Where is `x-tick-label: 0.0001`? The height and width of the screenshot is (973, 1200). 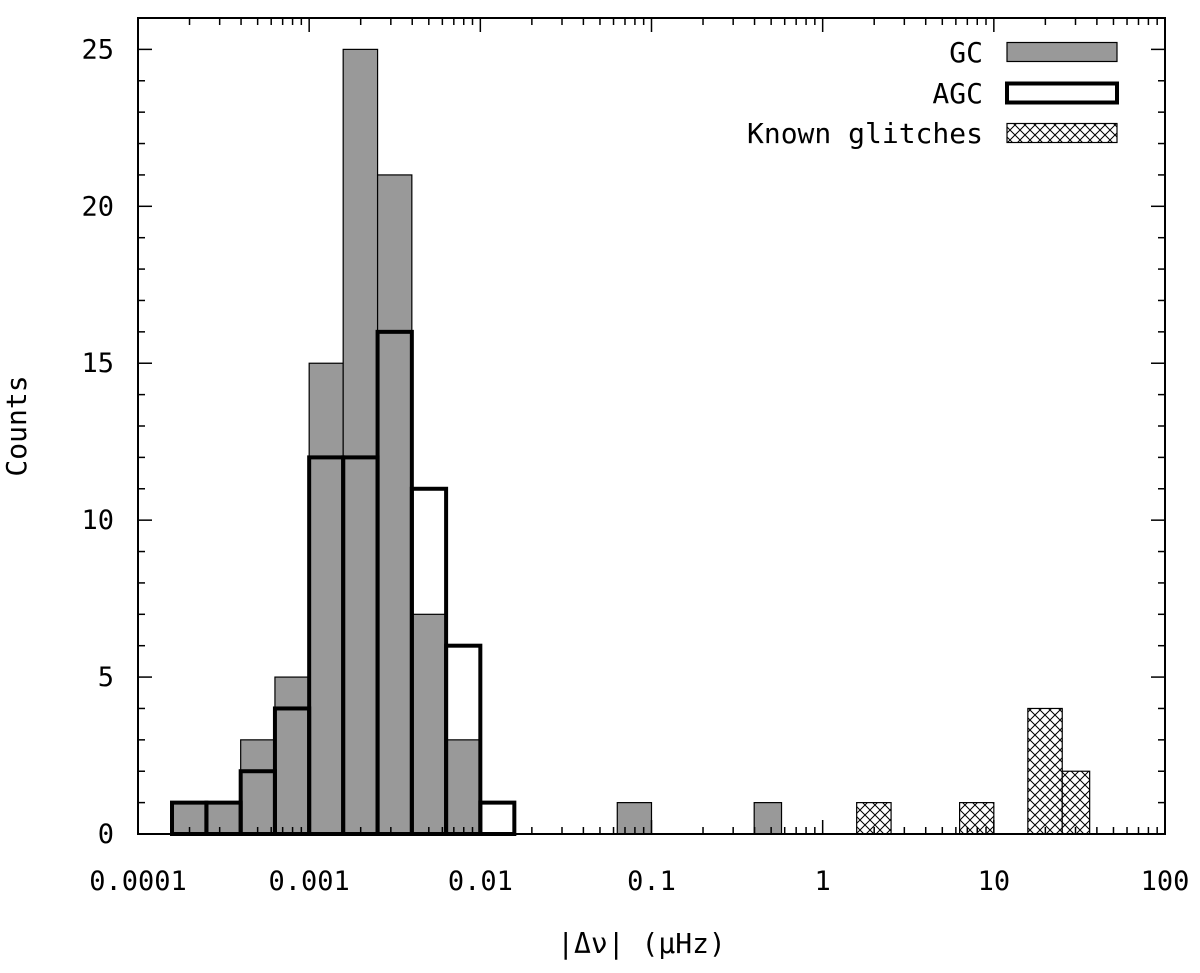 x-tick-label: 0.0001 is located at coordinates (138, 881).